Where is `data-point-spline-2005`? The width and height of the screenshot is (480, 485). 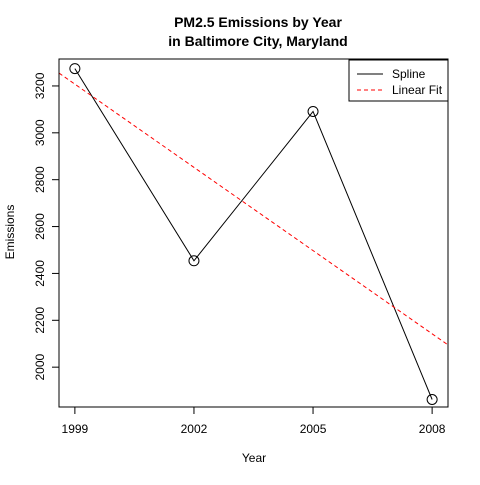 data-point-spline-2005 is located at coordinates (313, 111).